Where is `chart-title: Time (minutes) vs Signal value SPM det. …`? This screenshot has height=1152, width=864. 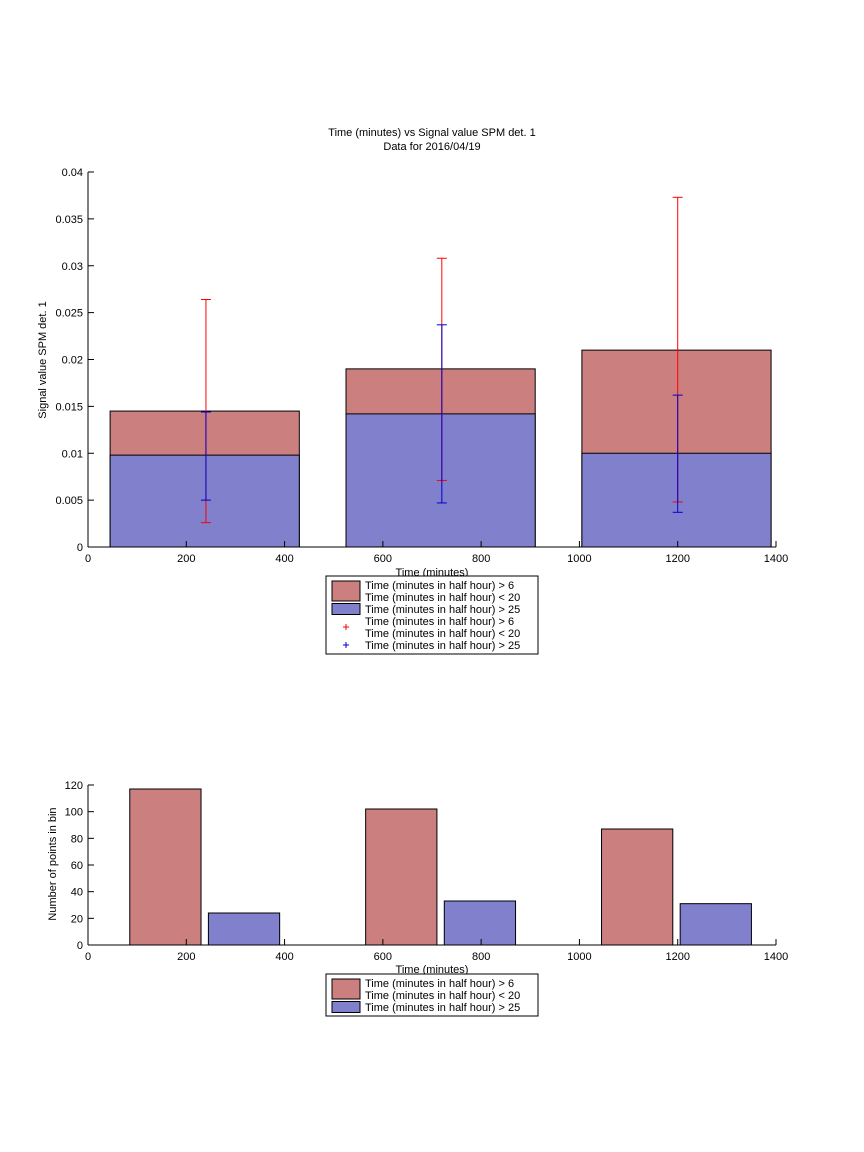
chart-title: Time (minutes) vs Signal value SPM det. … is located at coordinates (431, 133).